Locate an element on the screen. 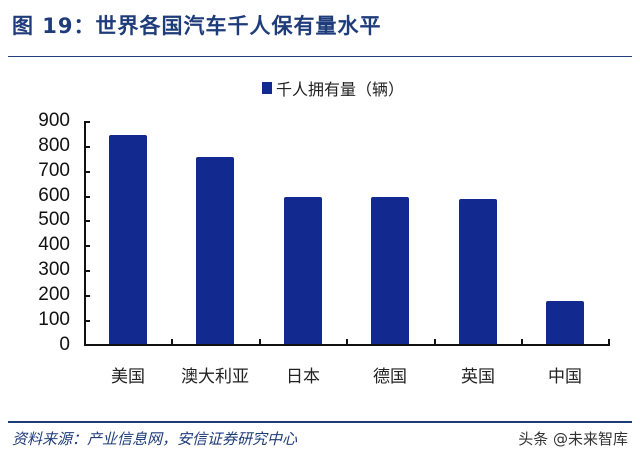 This screenshot has width=640, height=461. footer-divider is located at coordinates (320, 422).